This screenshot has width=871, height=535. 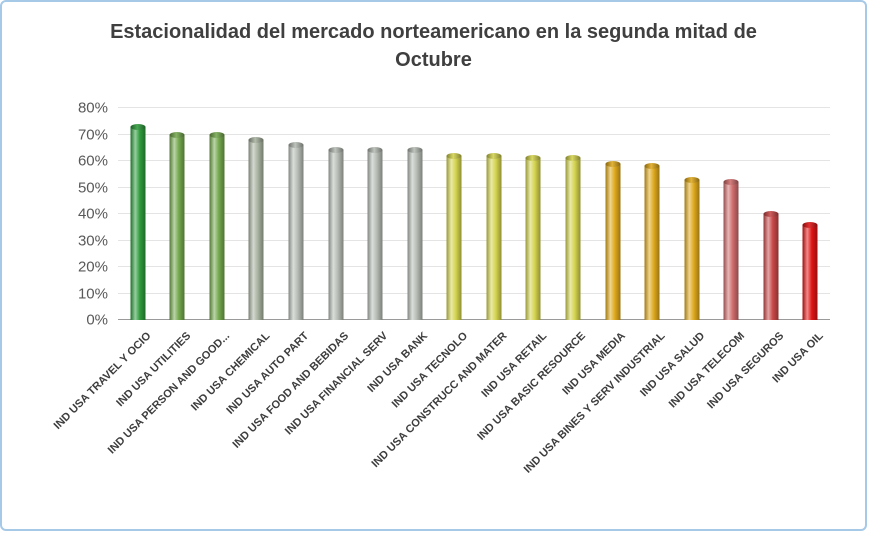 I want to click on category-label: IND USA TECNOLO, so click(x=429, y=370).